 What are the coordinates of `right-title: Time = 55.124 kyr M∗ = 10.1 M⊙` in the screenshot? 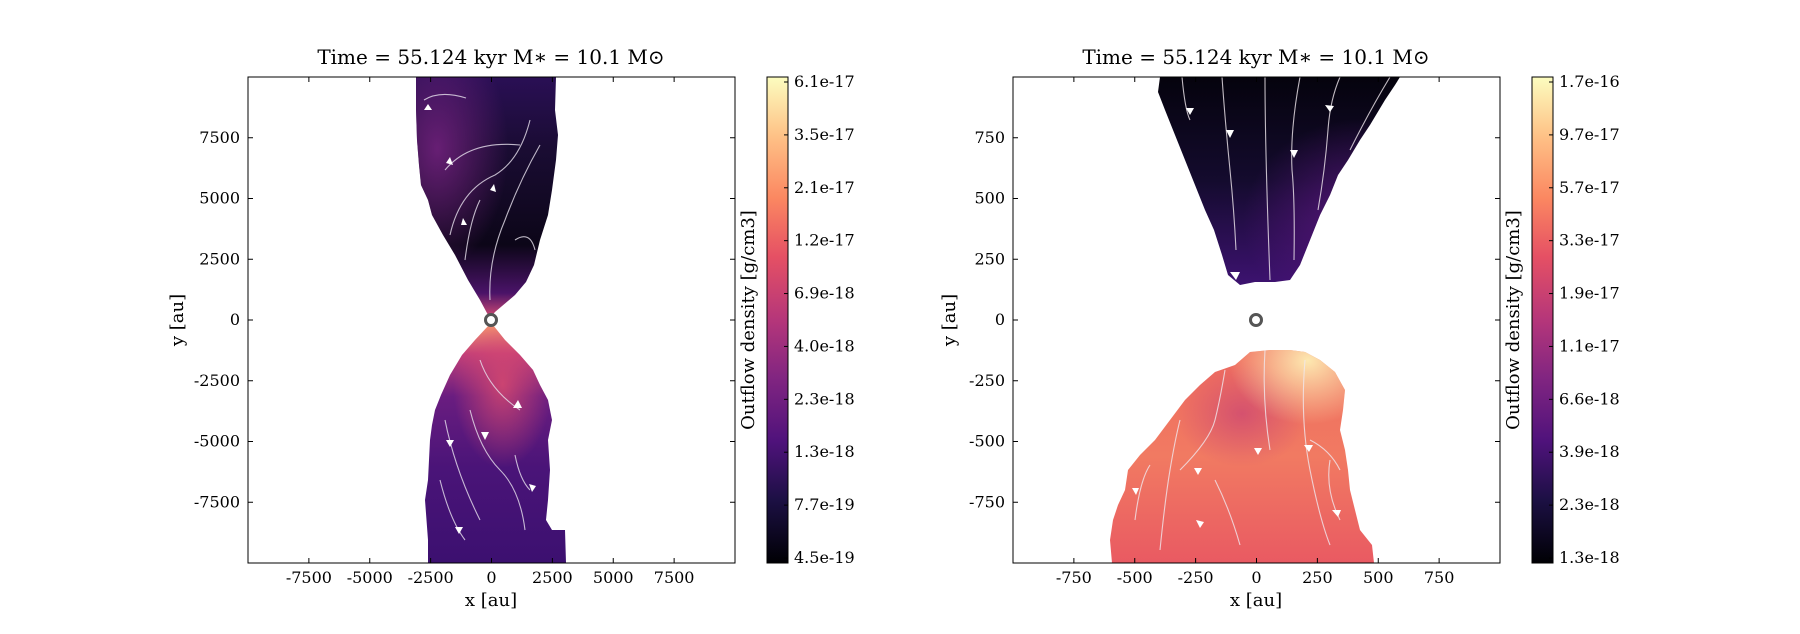 It's located at (1255, 57).